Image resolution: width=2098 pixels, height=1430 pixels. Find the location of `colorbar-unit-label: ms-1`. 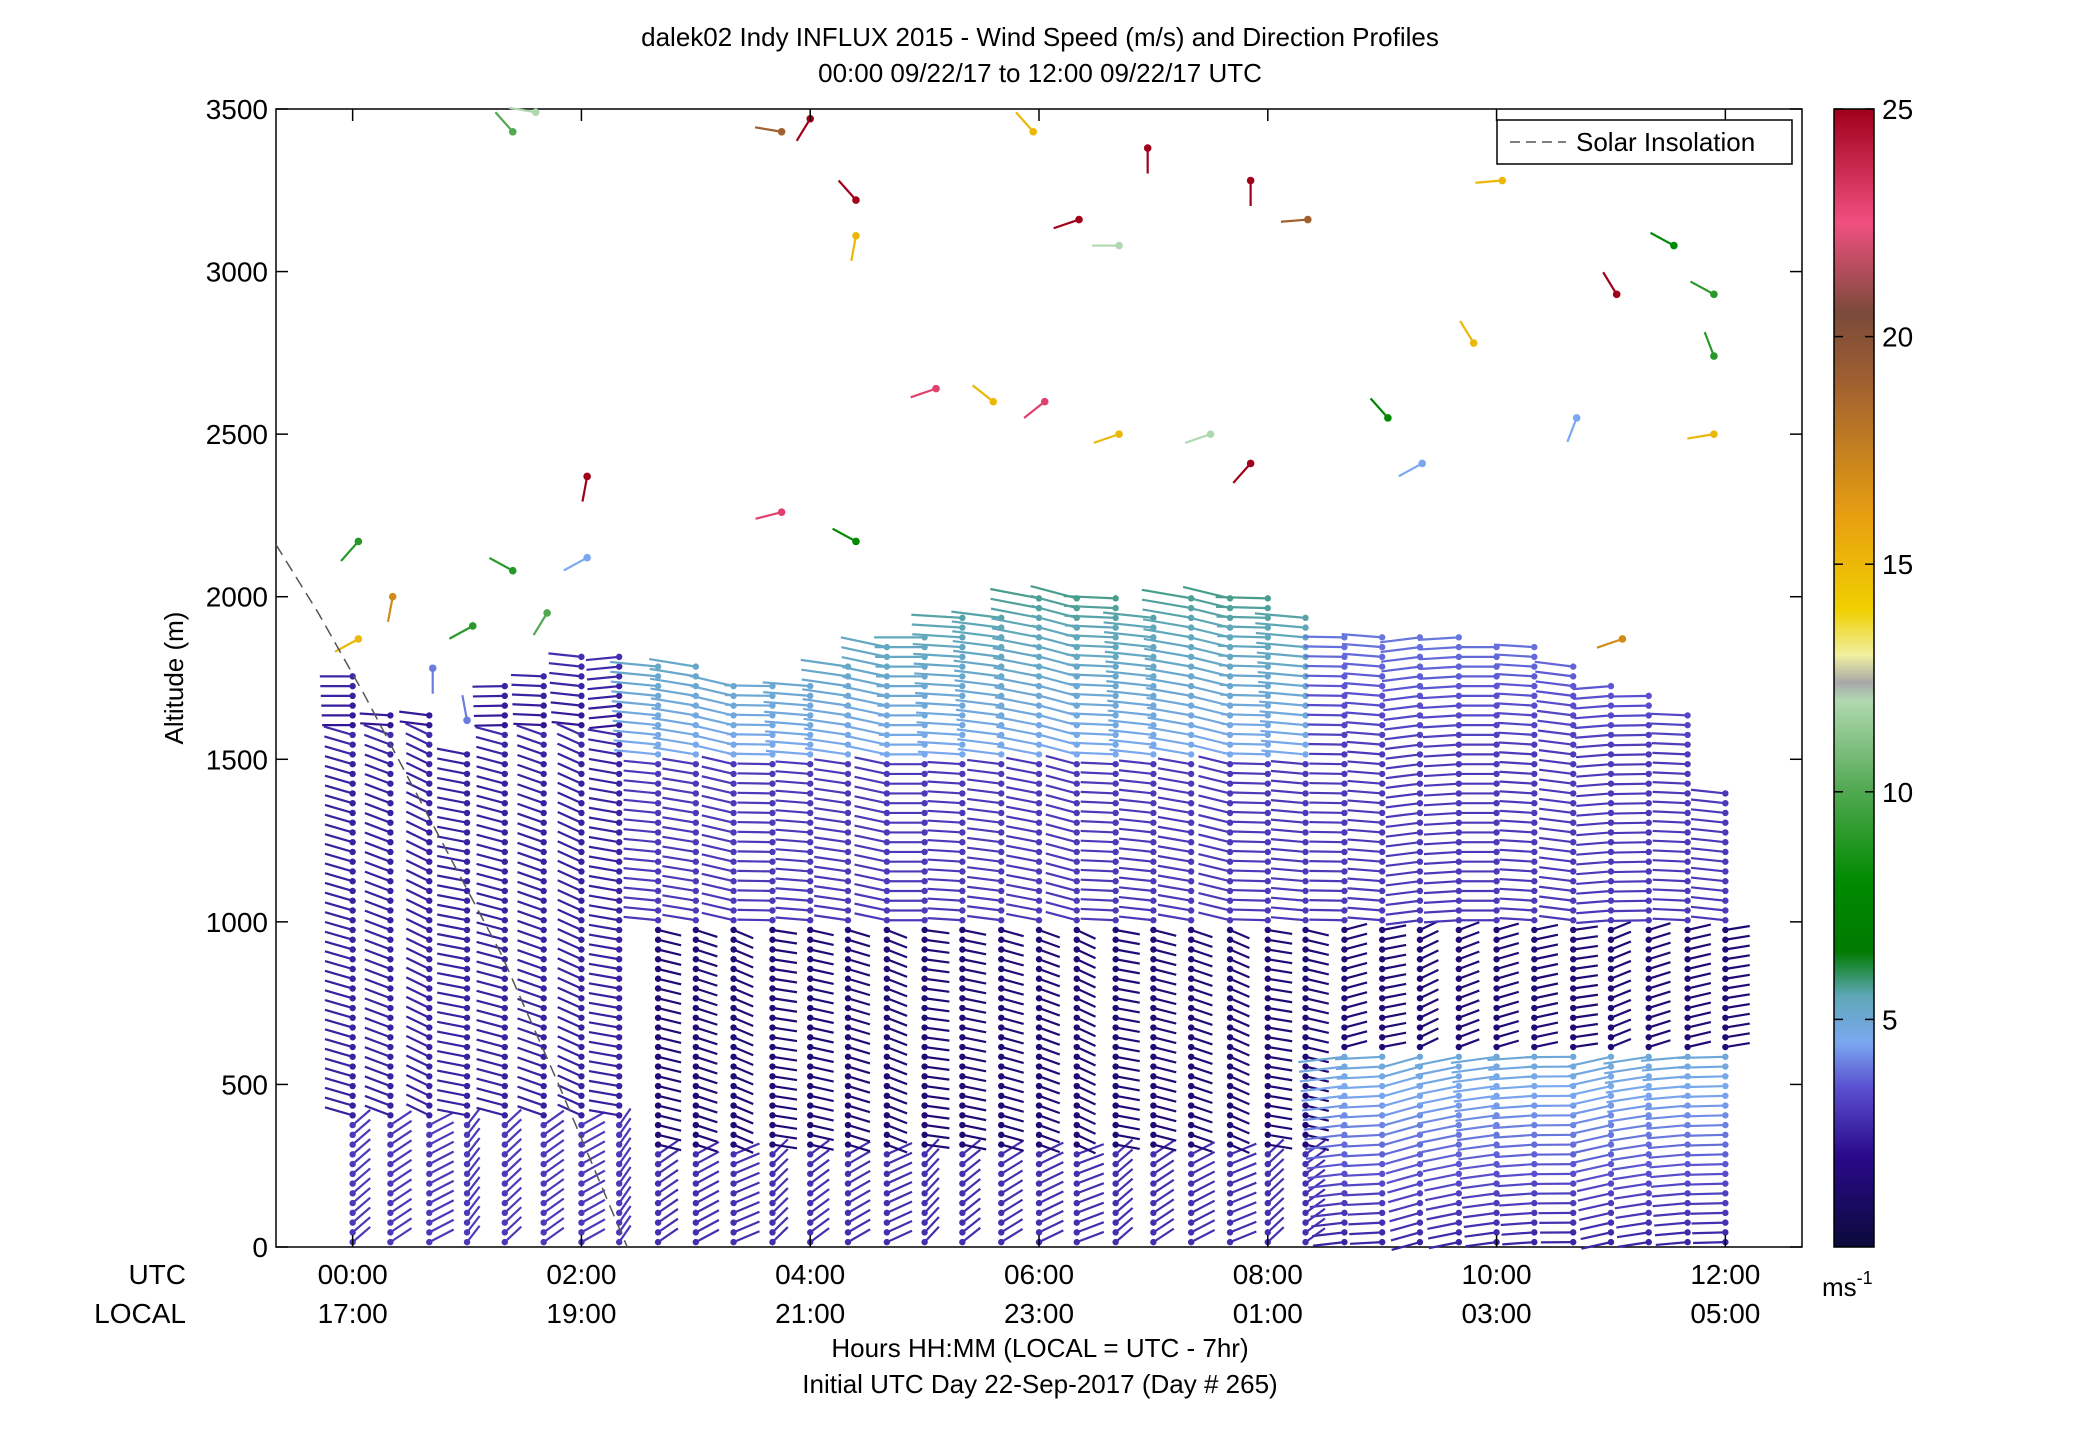

colorbar-unit-label: ms-1 is located at coordinates (1847, 1285).